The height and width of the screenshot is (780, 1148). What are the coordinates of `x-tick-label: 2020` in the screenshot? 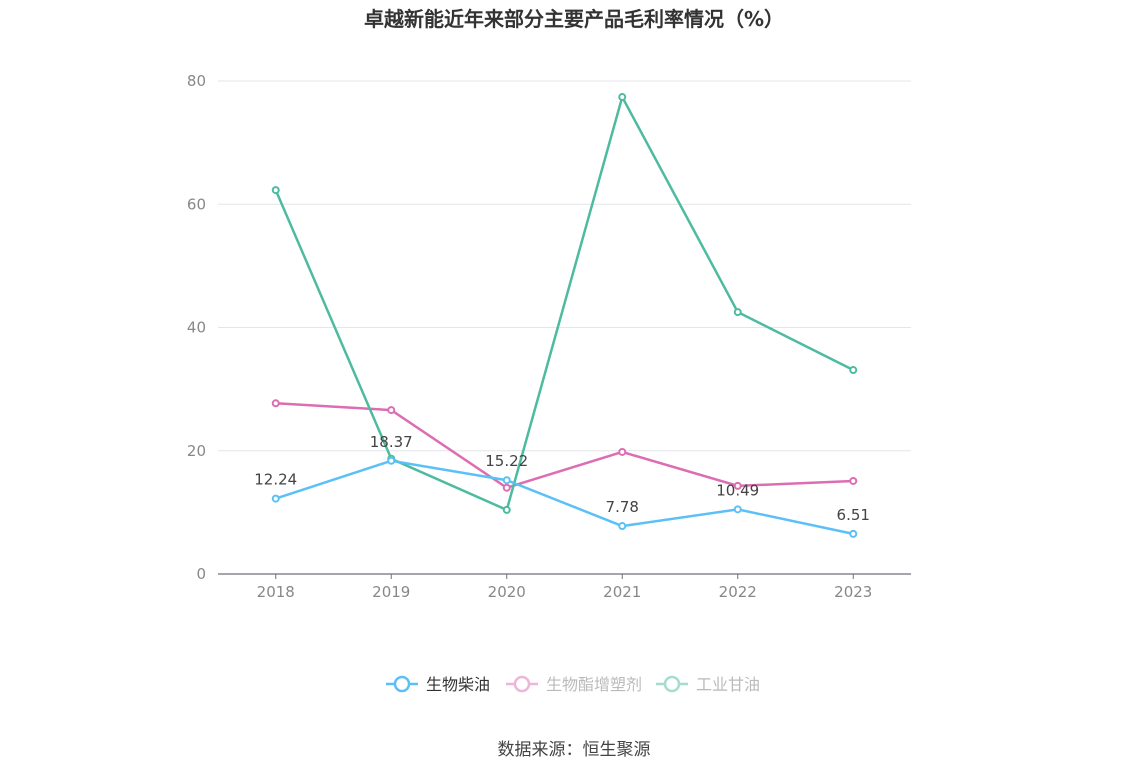 It's located at (507, 592).